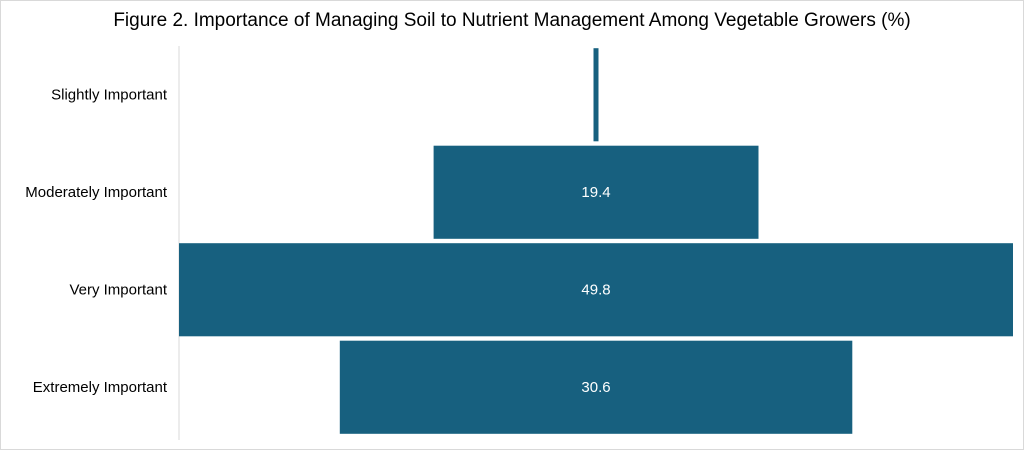 Image resolution: width=1024 pixels, height=450 pixels. I want to click on bar-extremely-important, so click(596, 387).